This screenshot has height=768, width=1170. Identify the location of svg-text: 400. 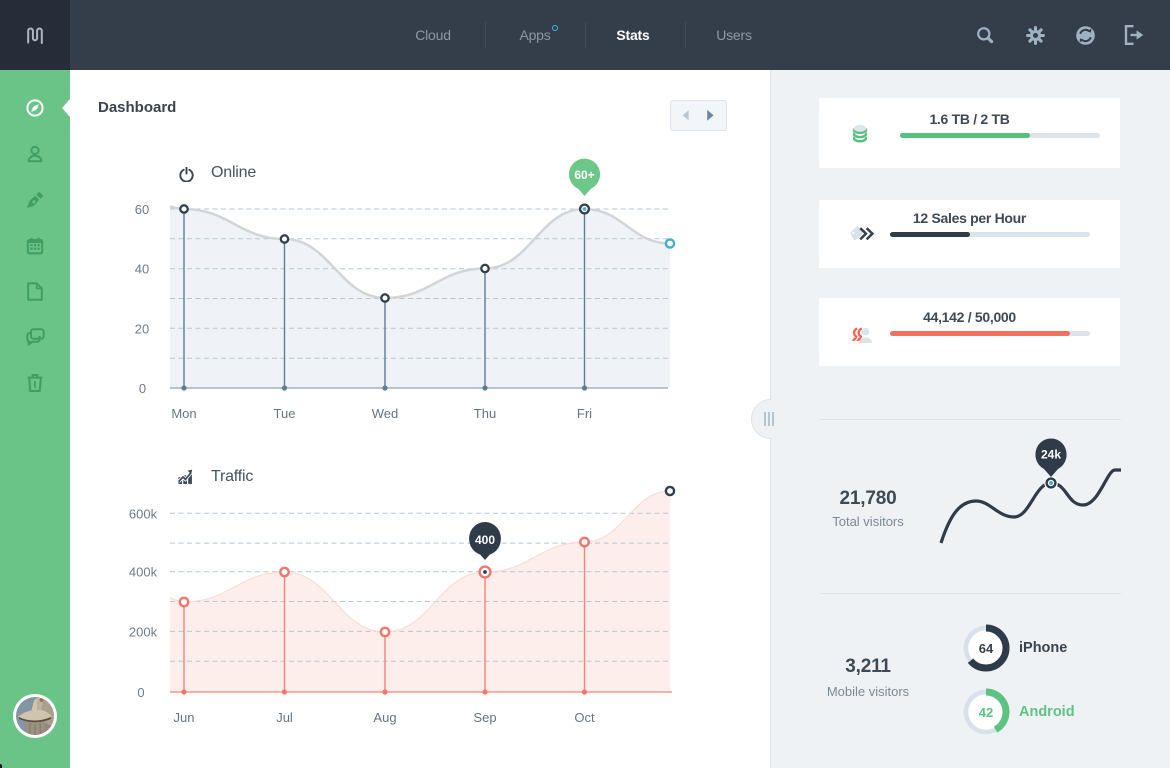
(485, 540).